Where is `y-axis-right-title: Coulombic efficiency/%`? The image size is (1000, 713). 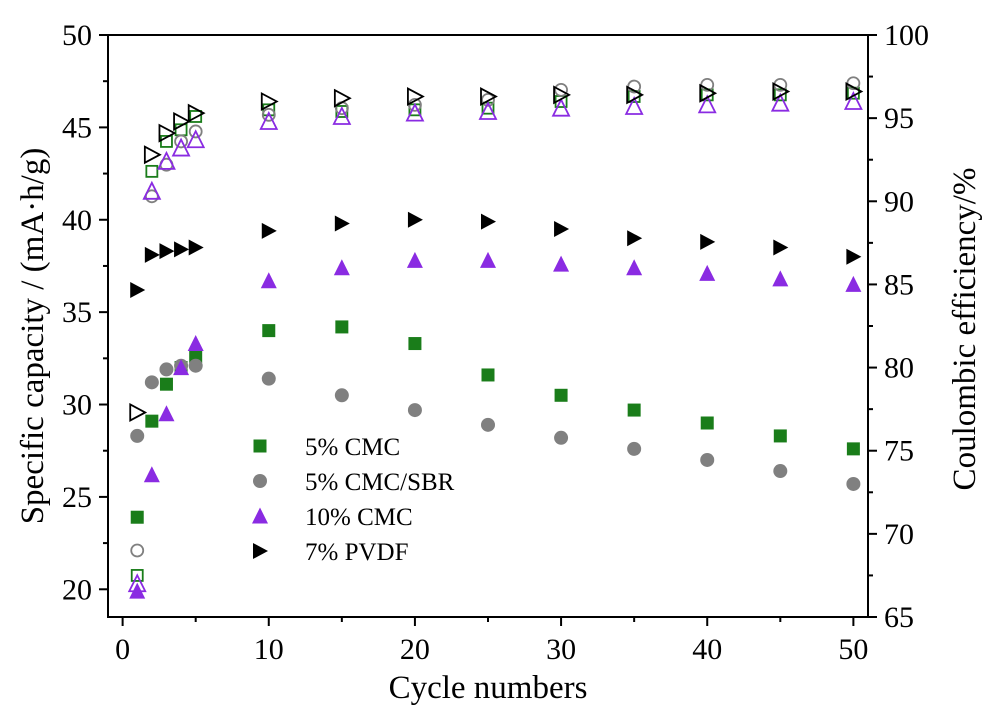
y-axis-right-title: Coulombic efficiency/% is located at coordinates (965, 329).